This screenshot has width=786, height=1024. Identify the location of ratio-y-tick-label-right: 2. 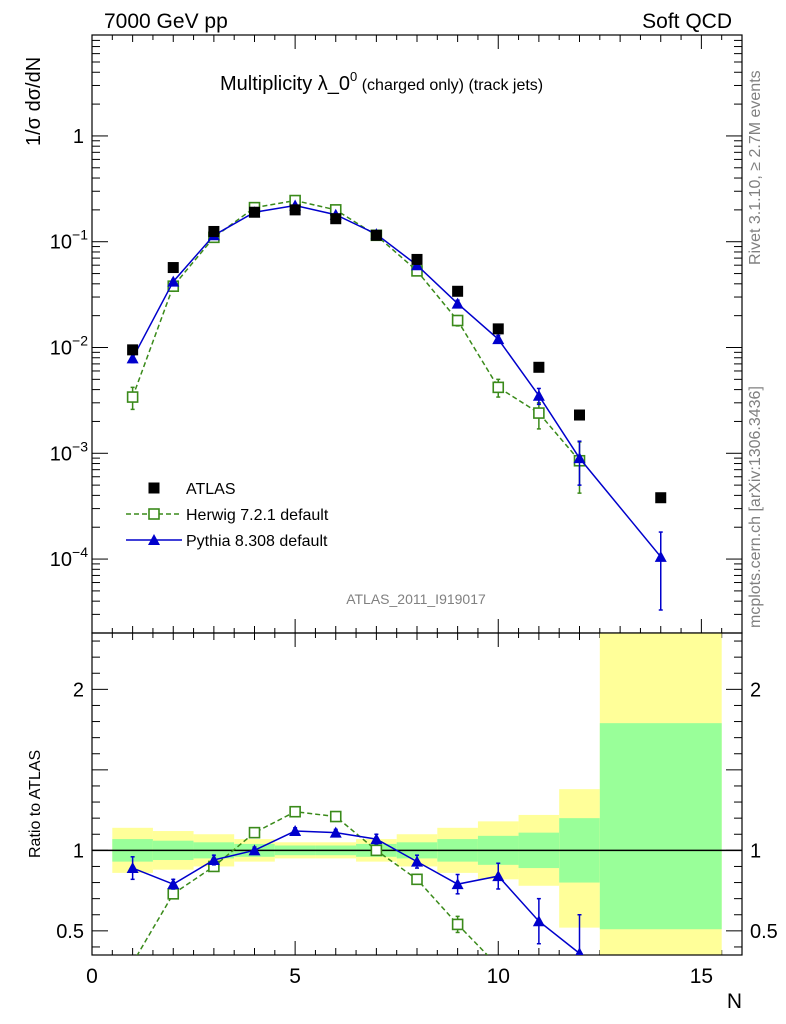
(755, 690).